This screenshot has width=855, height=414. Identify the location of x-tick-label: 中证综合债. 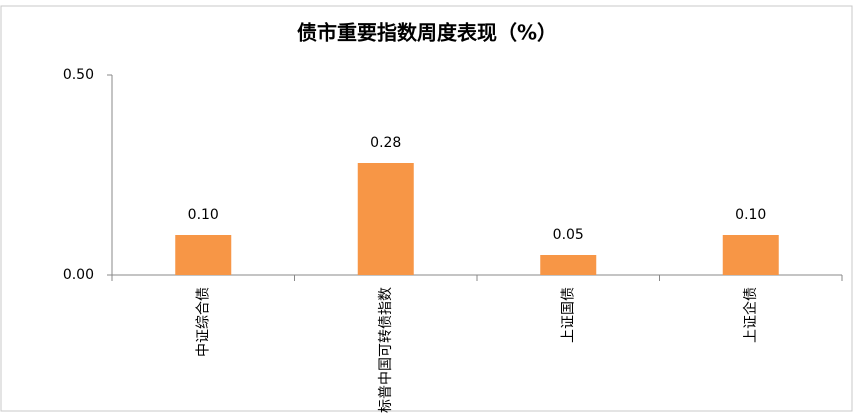
(203, 322).